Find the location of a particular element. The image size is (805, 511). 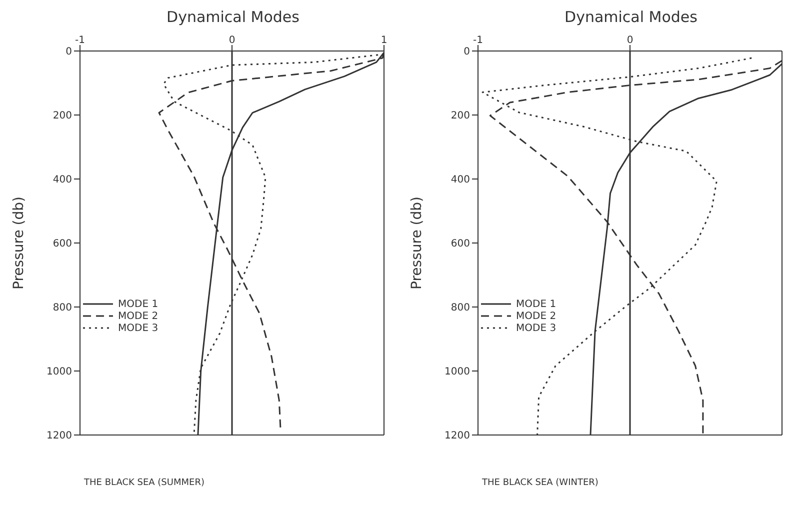

text: THE BLACK SEA (SUMMER) is located at coordinates (144, 483).